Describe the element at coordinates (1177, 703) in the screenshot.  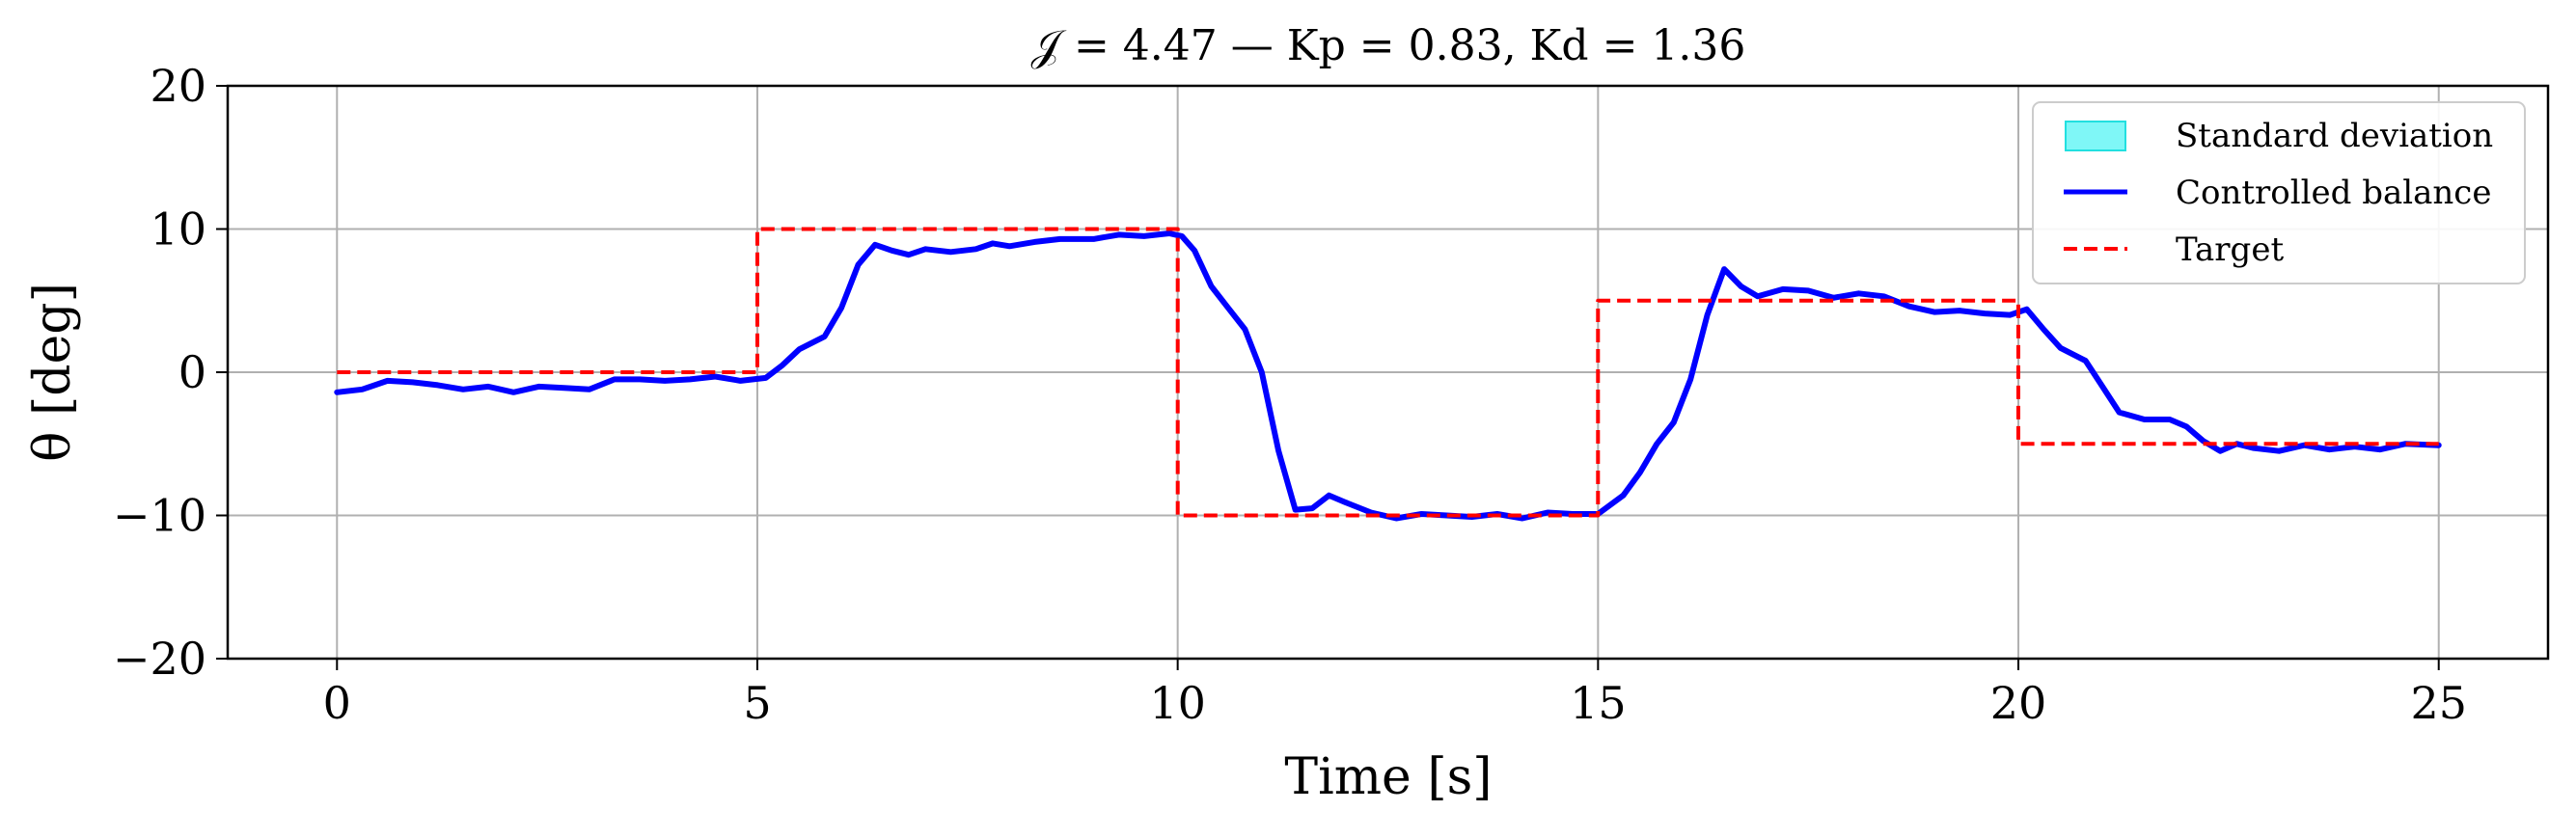
I see `x-tick-label: 10` at that location.